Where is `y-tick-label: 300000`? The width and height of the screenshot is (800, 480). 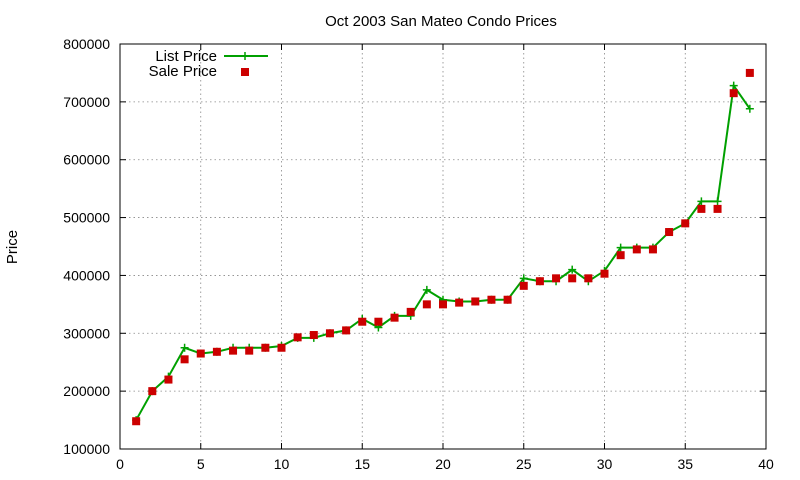 y-tick-label: 300000 is located at coordinates (86, 333).